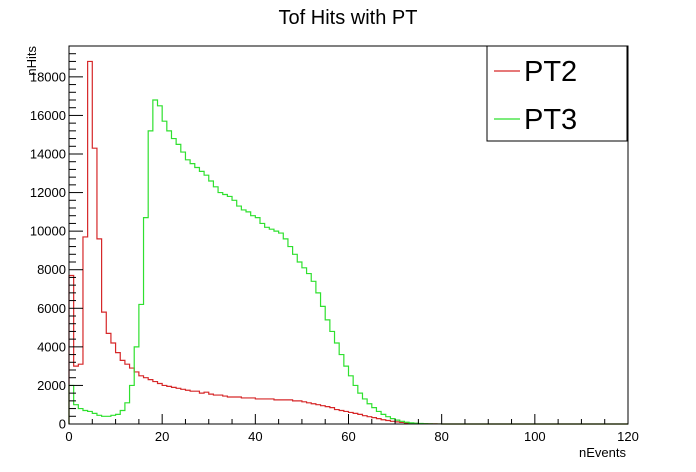  Describe the element at coordinates (48, 154) in the screenshot. I see `y-tick-label: 14000` at that location.